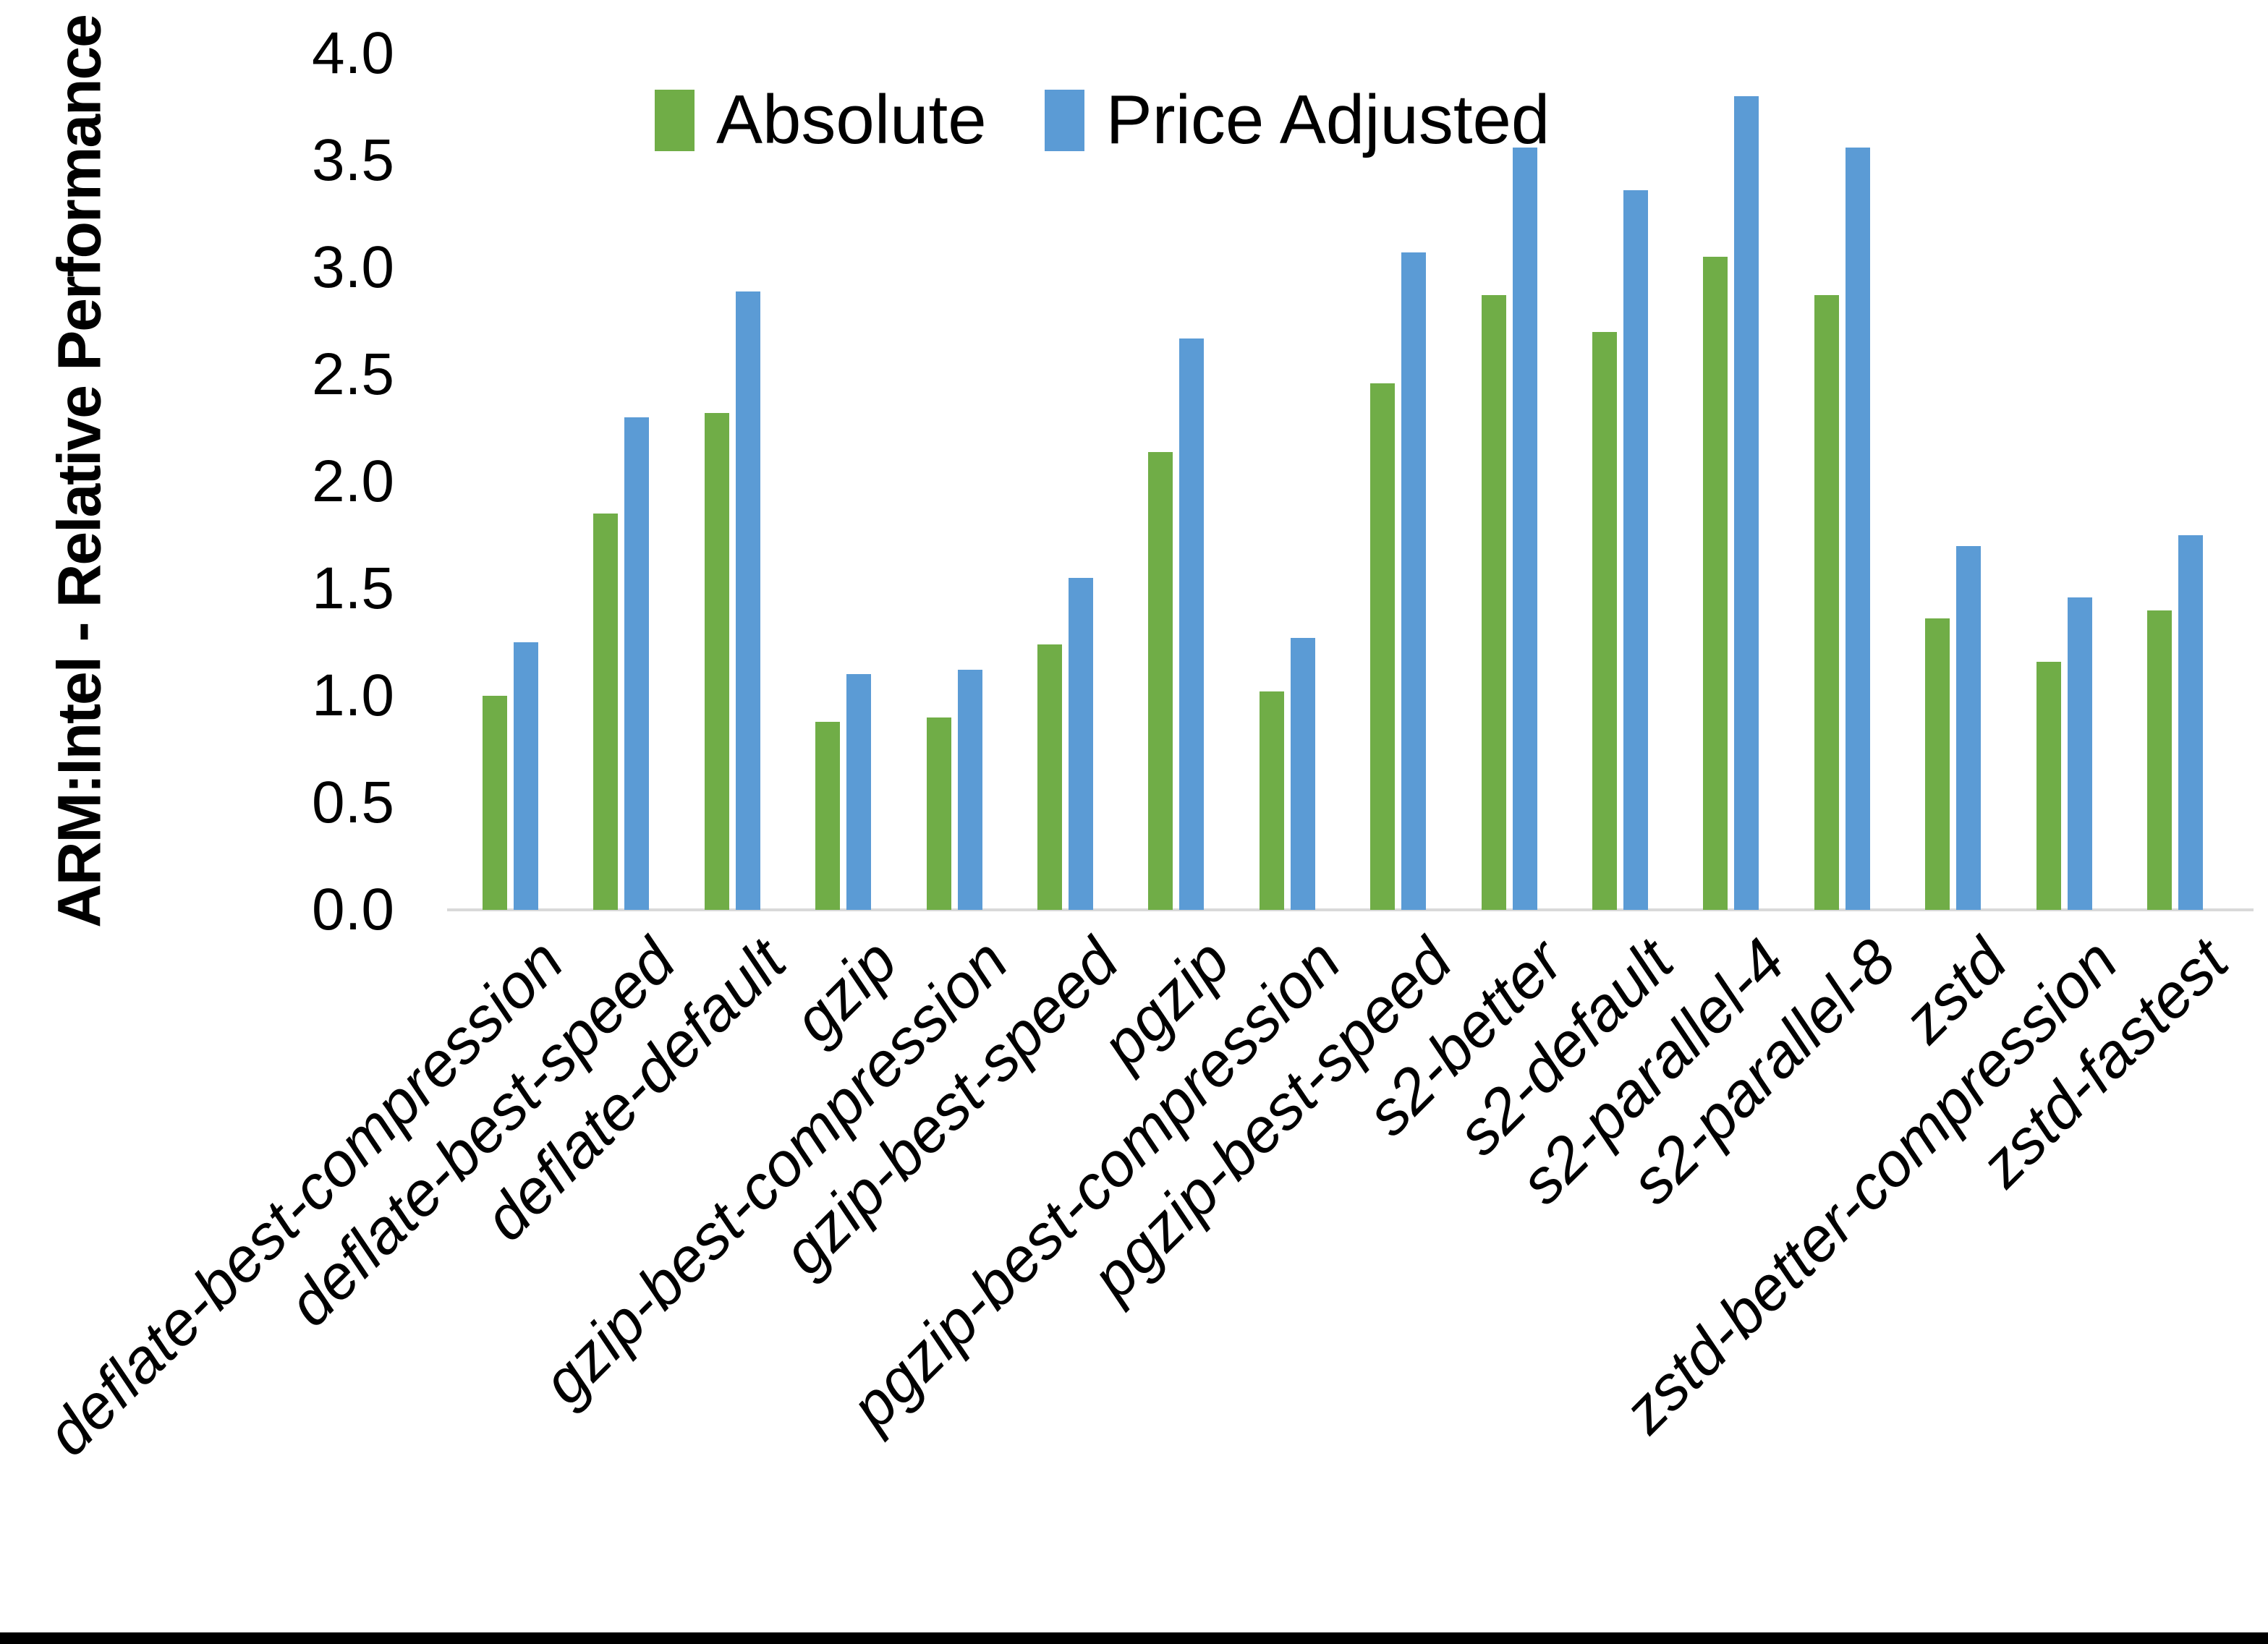 The width and height of the screenshot is (2268, 1644). I want to click on legend-item-absolute: Absolute, so click(821, 120).